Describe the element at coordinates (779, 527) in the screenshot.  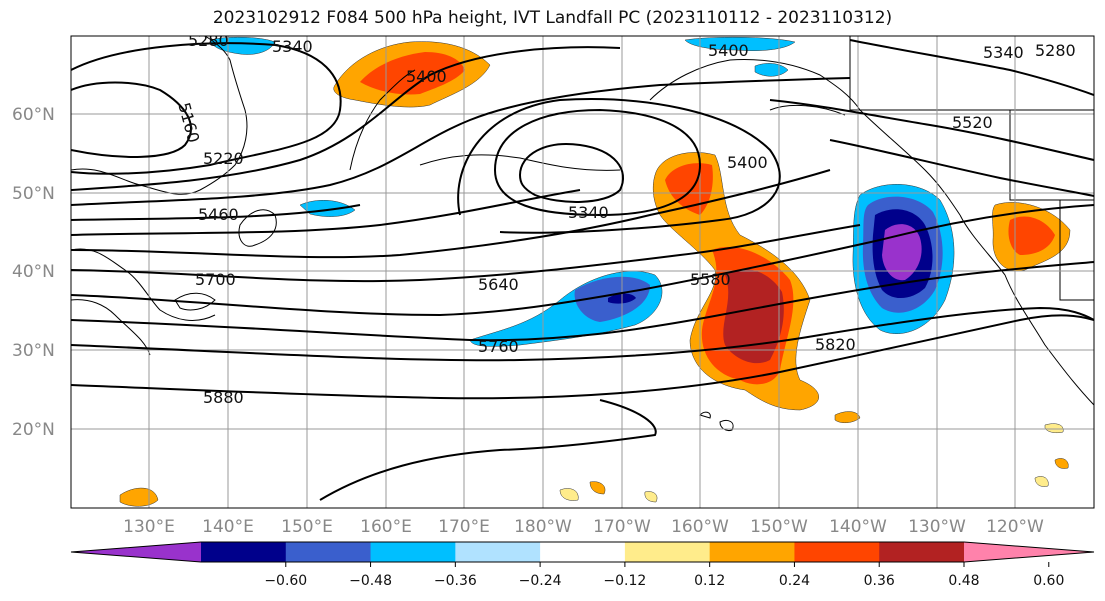
I see `lon-label: 150°W` at that location.